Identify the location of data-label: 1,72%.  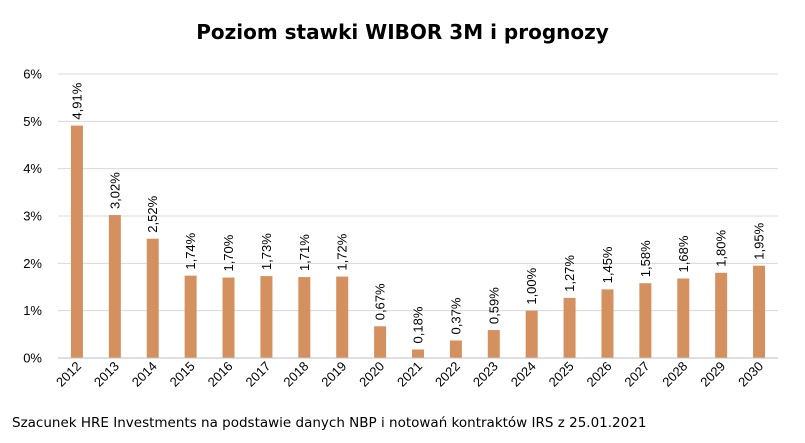
(342, 251).